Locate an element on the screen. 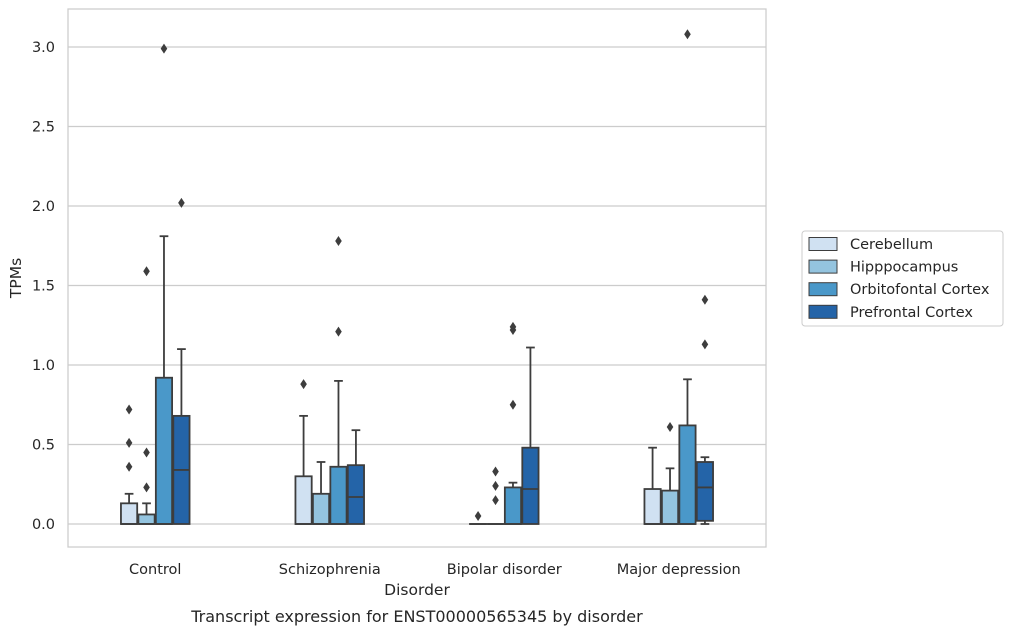 The image size is (1014, 634). x-tick-label: Major depression is located at coordinates (679, 570).